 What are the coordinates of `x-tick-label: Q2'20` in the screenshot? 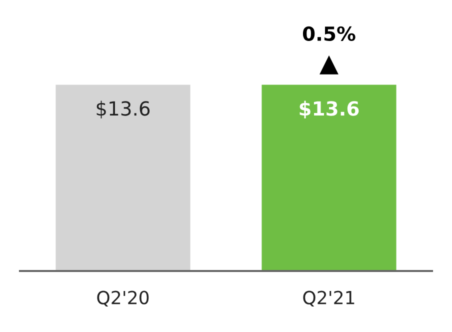 It's located at (123, 298).